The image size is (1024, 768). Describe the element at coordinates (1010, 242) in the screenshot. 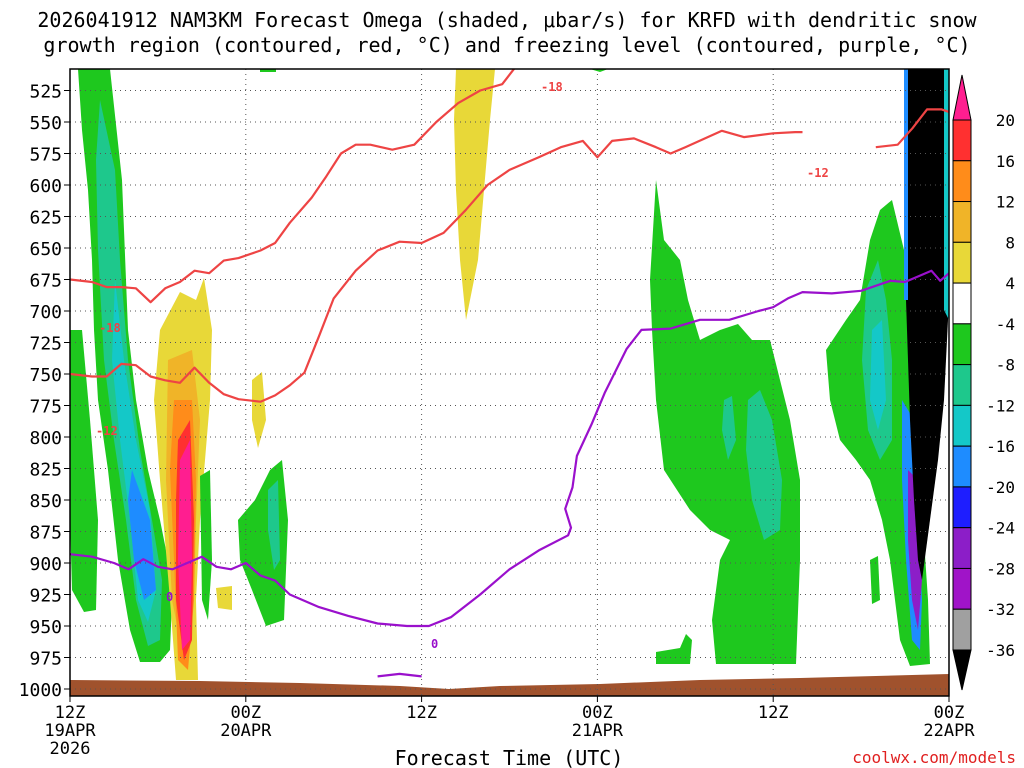

I see `colorbar-label-3: 8` at that location.